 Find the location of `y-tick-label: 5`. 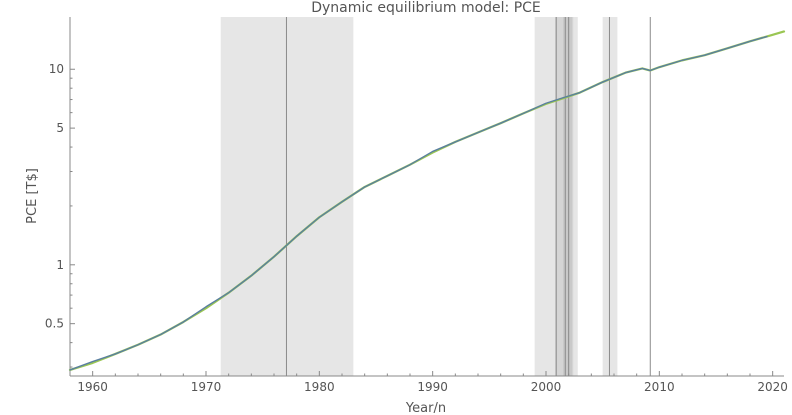

y-tick-label: 5 is located at coordinates (60, 128).